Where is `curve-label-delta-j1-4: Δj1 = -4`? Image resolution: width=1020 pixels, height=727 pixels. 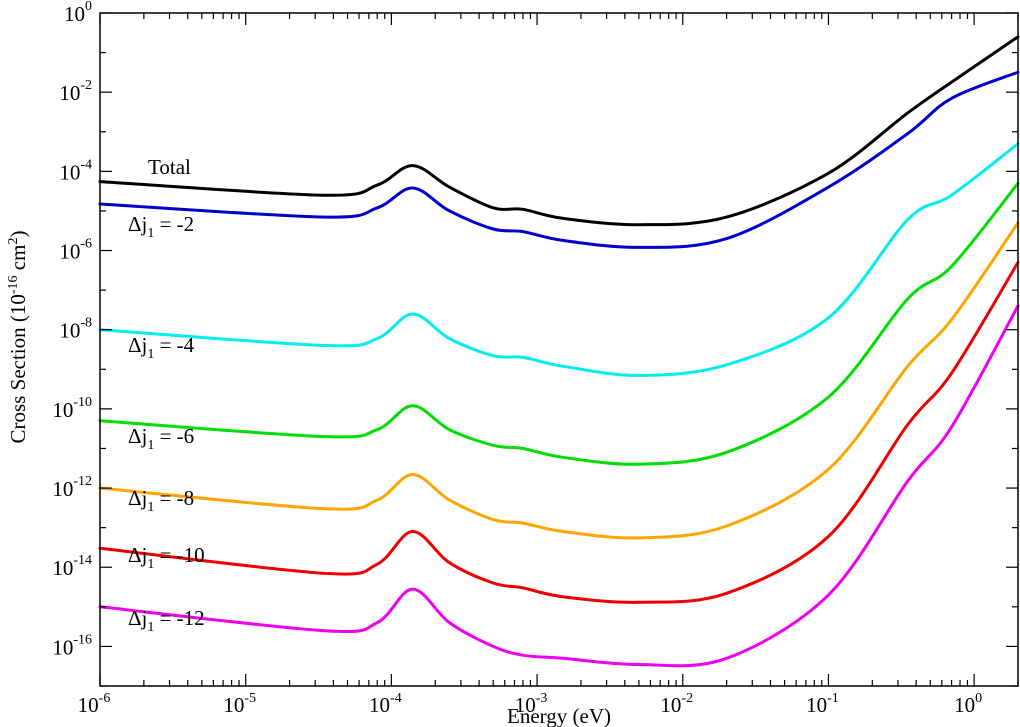
curve-label-delta-j1-4: Δj1 = -4 is located at coordinates (161, 347).